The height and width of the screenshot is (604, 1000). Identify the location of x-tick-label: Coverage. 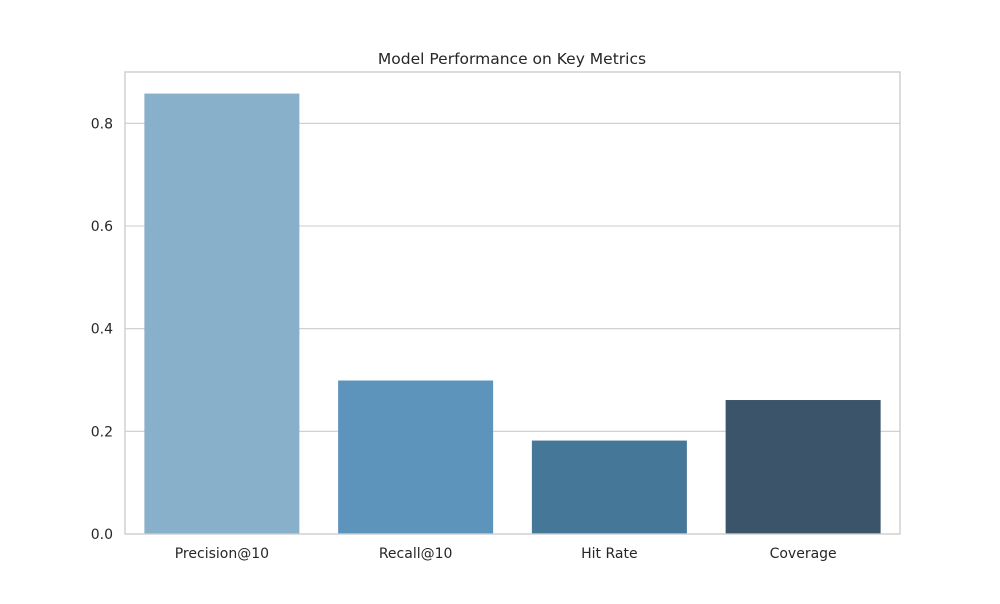
(803, 554).